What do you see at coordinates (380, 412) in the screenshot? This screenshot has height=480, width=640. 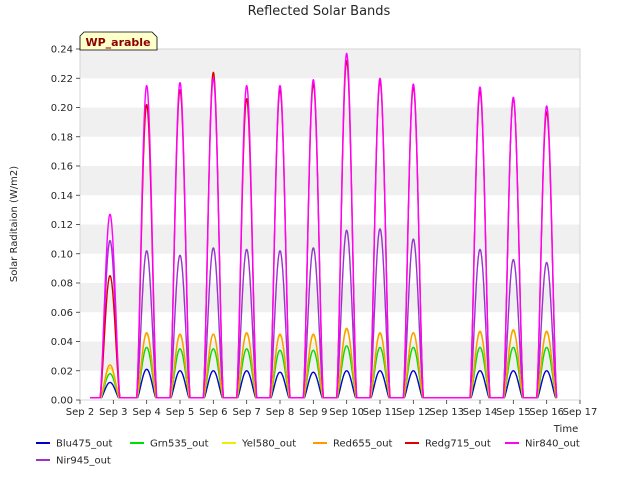 I see `x-tick-label: Sep 11` at bounding box center [380, 412].